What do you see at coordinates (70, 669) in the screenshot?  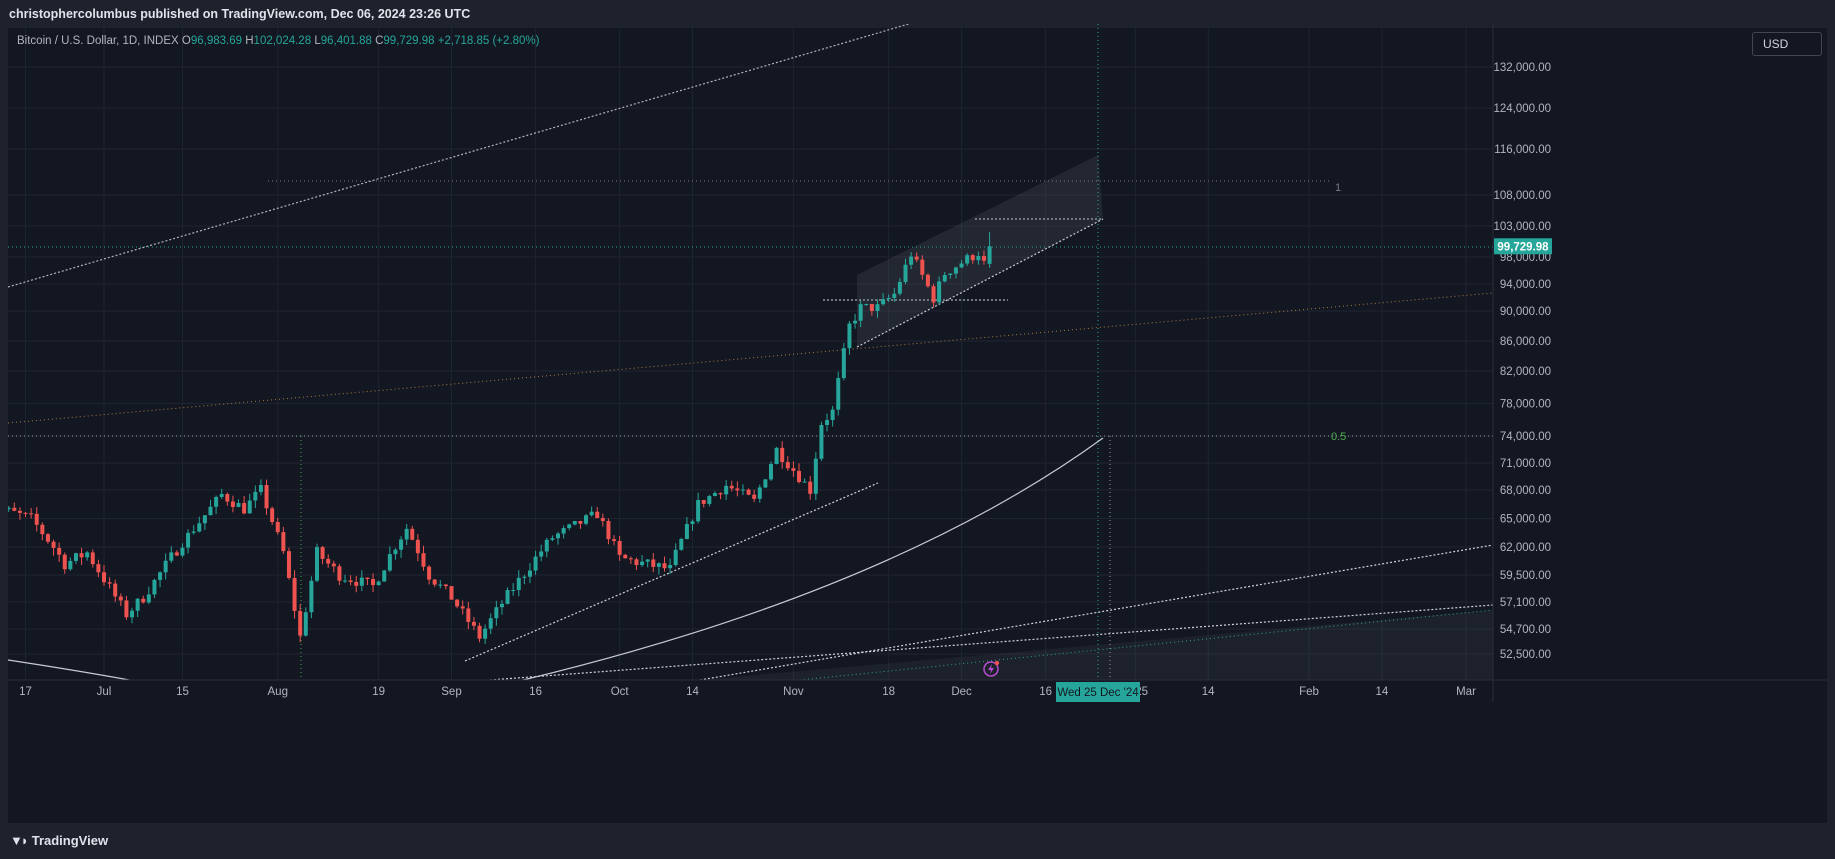 I see `lower-left-curve` at bounding box center [70, 669].